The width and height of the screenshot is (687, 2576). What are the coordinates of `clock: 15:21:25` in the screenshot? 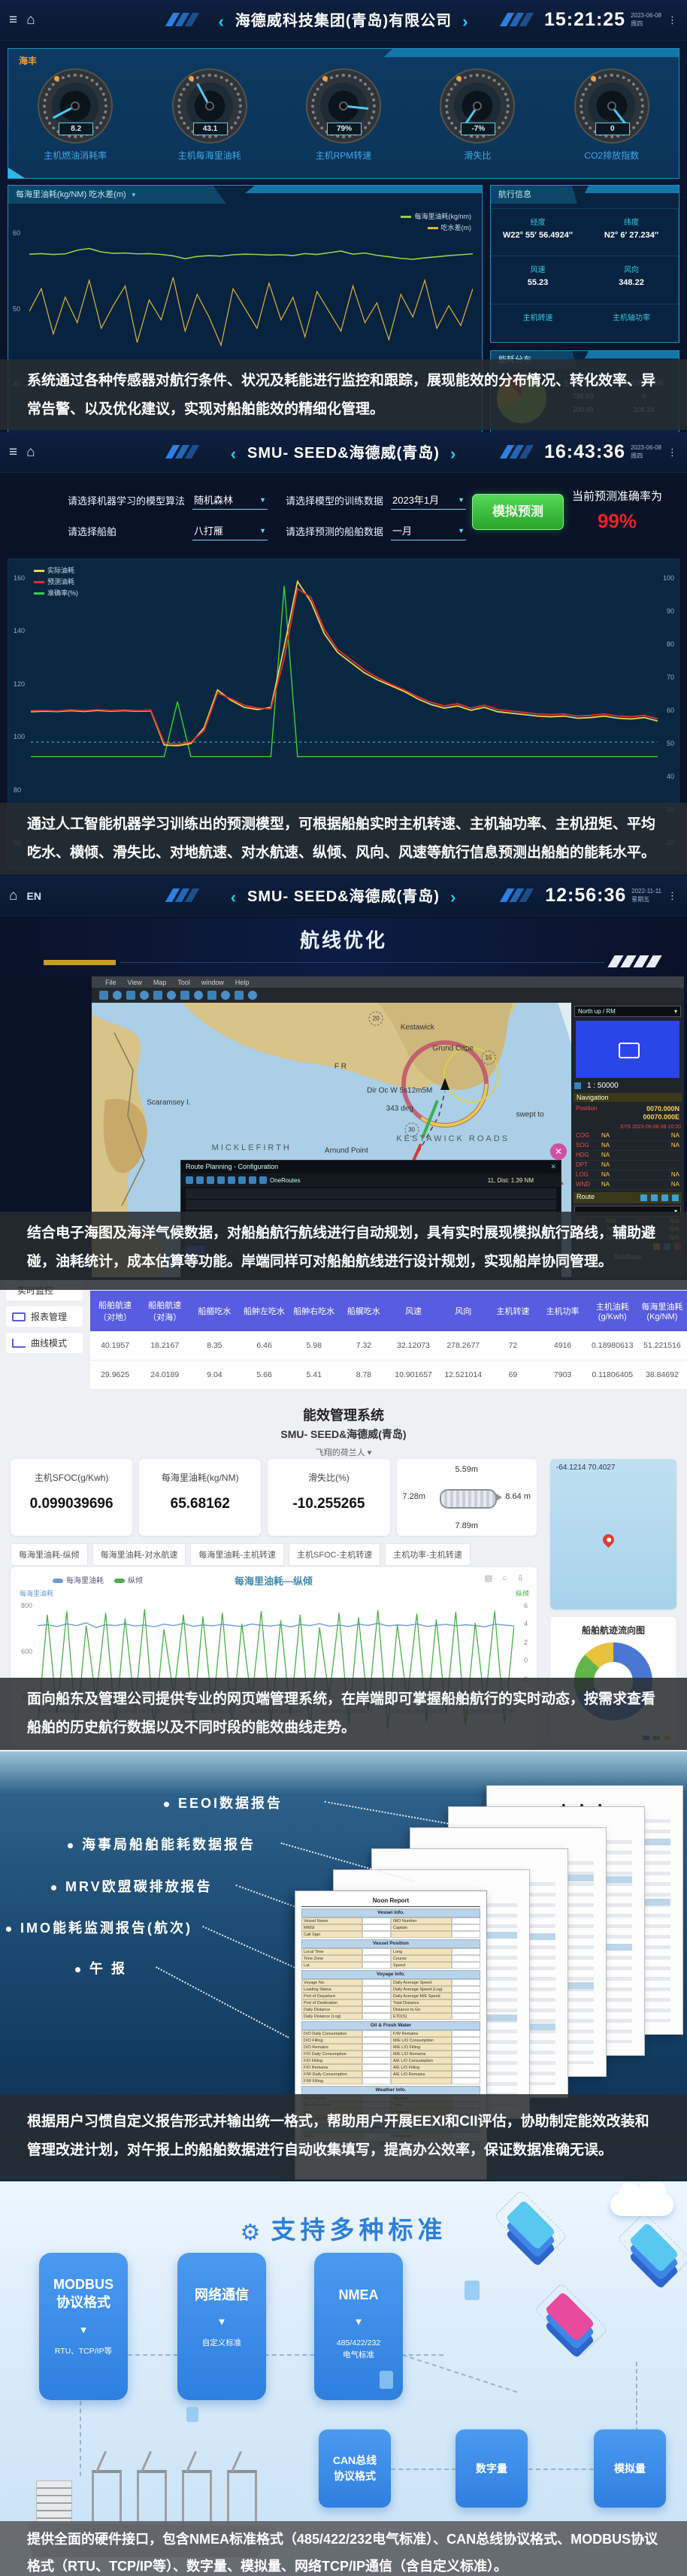 It's located at (585, 19).